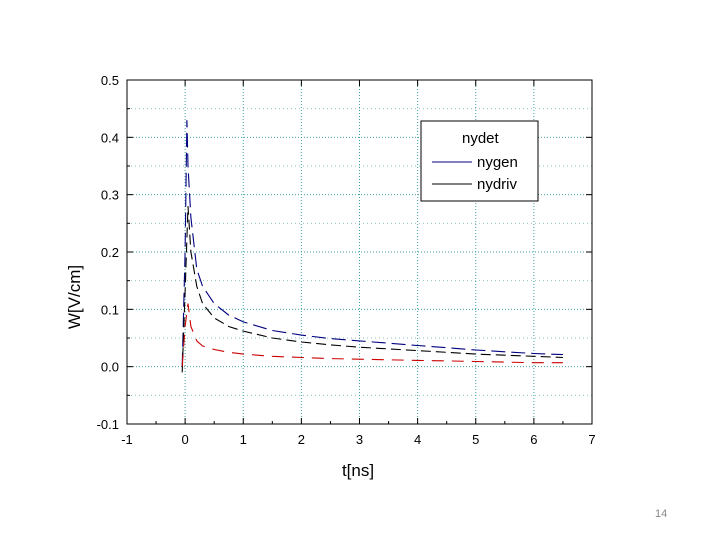  I want to click on legend-title: nydet, so click(481, 138).